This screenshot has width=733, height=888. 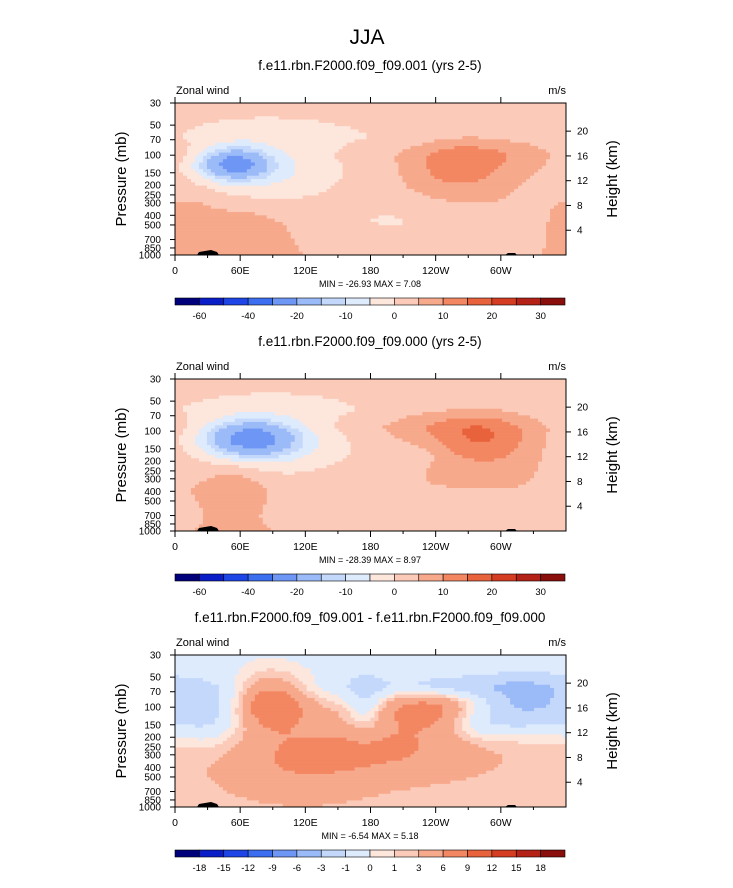 I want to click on field-label: Zonal wind, so click(x=202, y=643).